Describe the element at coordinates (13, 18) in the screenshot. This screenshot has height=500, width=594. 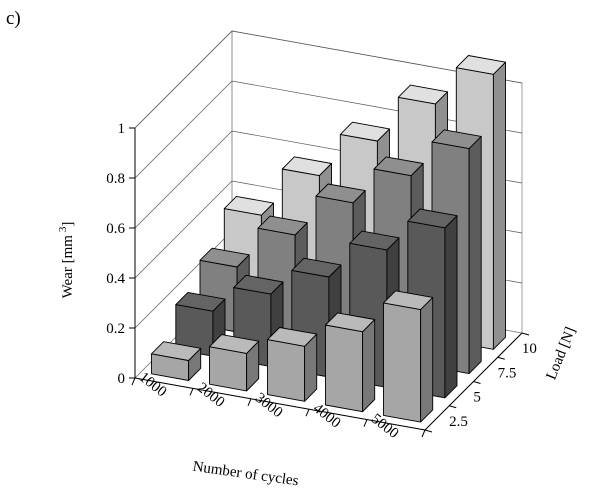
I see `panel-label: c)` at that location.